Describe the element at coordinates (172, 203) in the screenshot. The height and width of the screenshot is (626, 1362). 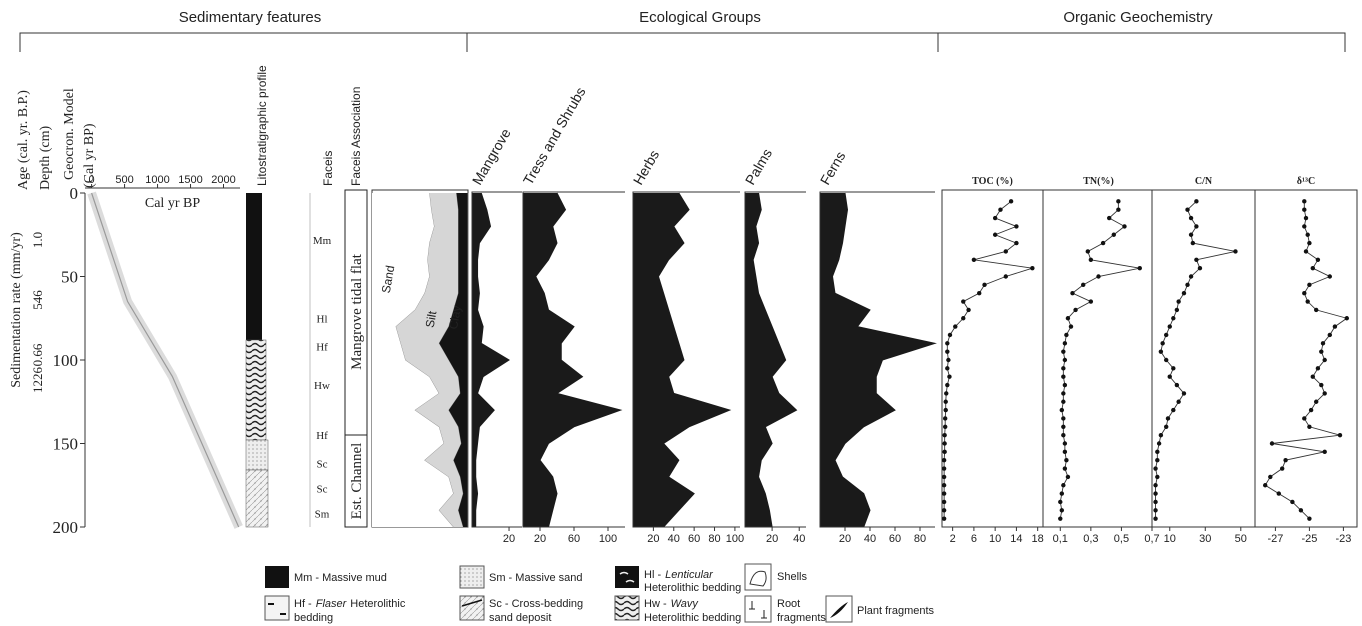
I see `x-axis-label: Cal yr BP` at that location.